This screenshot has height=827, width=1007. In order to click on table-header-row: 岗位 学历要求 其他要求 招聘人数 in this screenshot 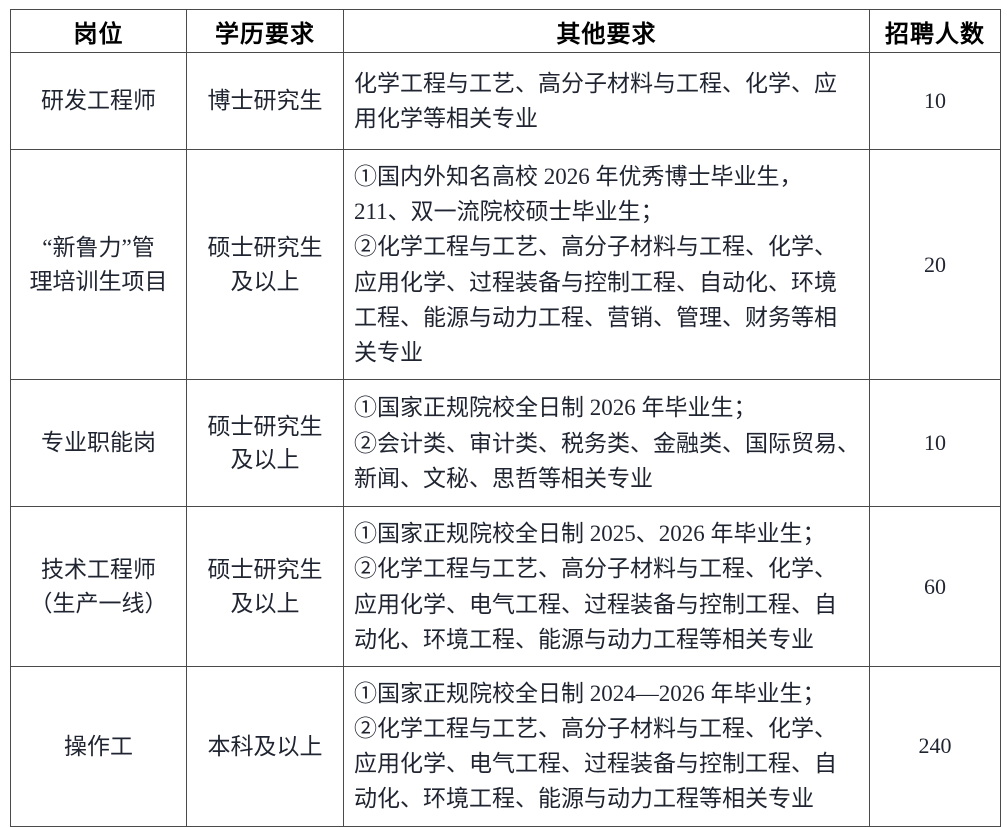, I will do `click(505, 31)`.